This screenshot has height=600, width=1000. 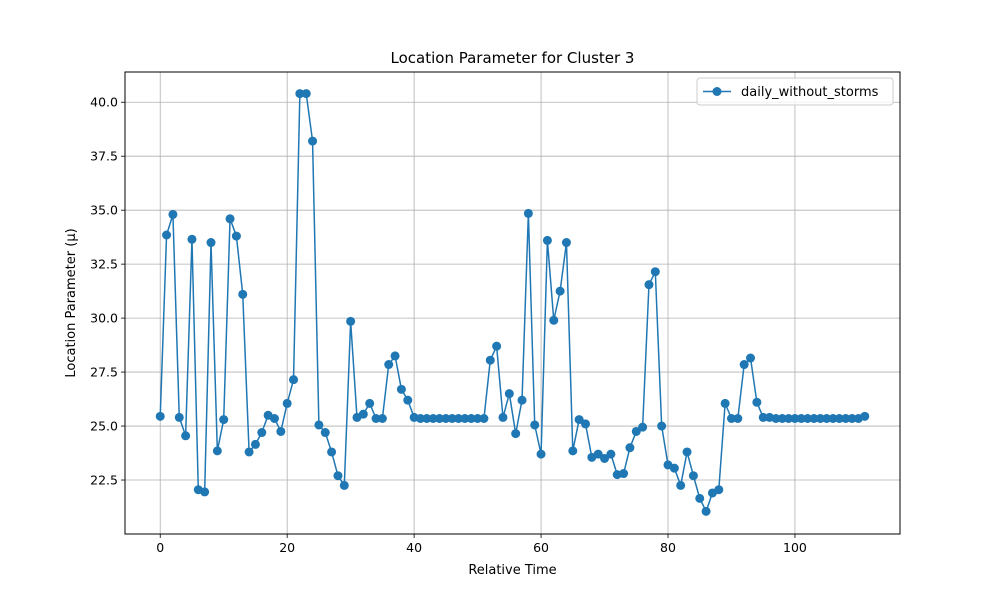 I want to click on legend-marker-icon, so click(x=717, y=91).